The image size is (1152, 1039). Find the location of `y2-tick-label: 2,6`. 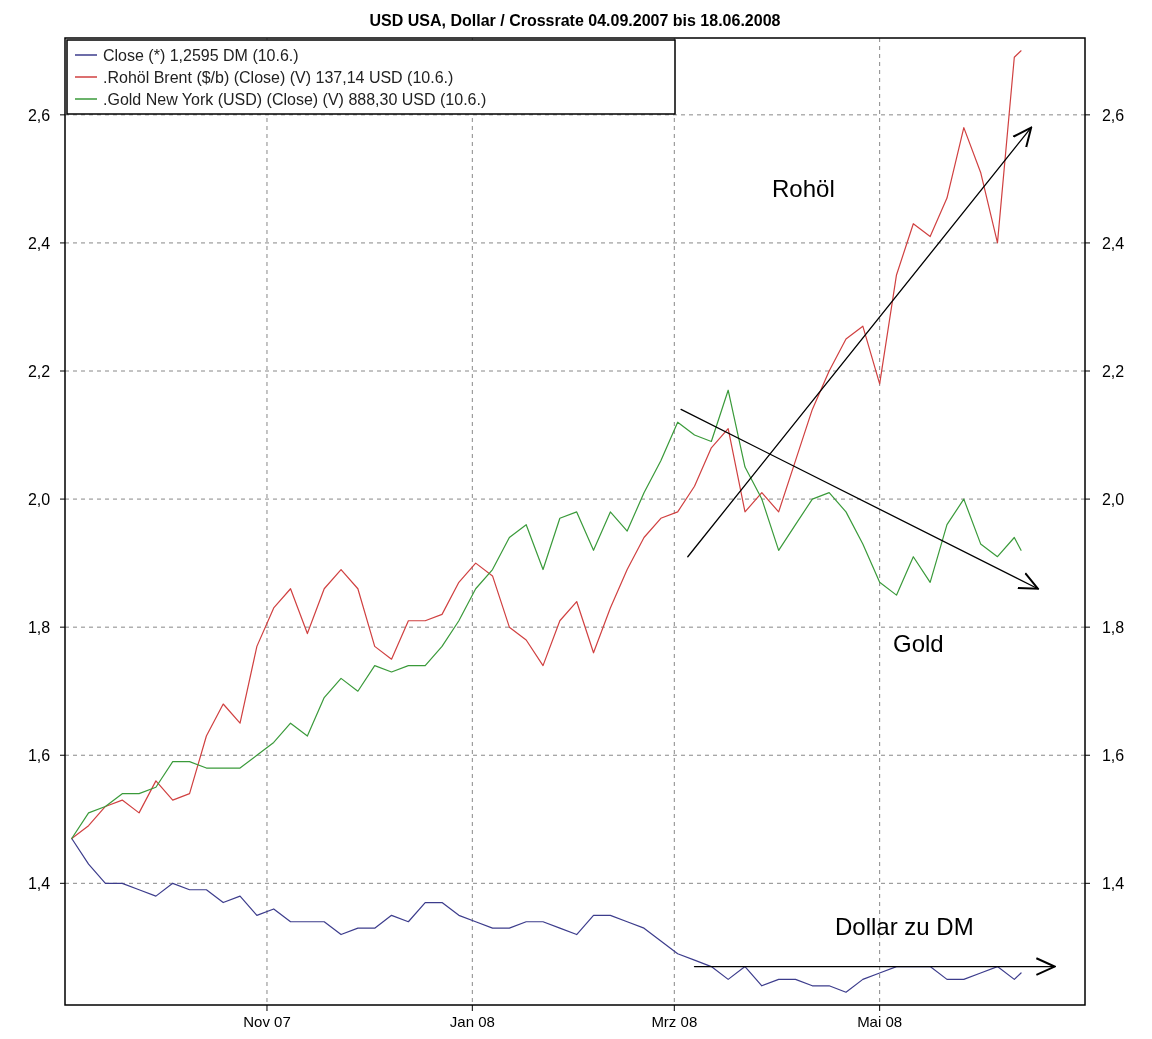

y2-tick-label: 2,6 is located at coordinates (1113, 115).